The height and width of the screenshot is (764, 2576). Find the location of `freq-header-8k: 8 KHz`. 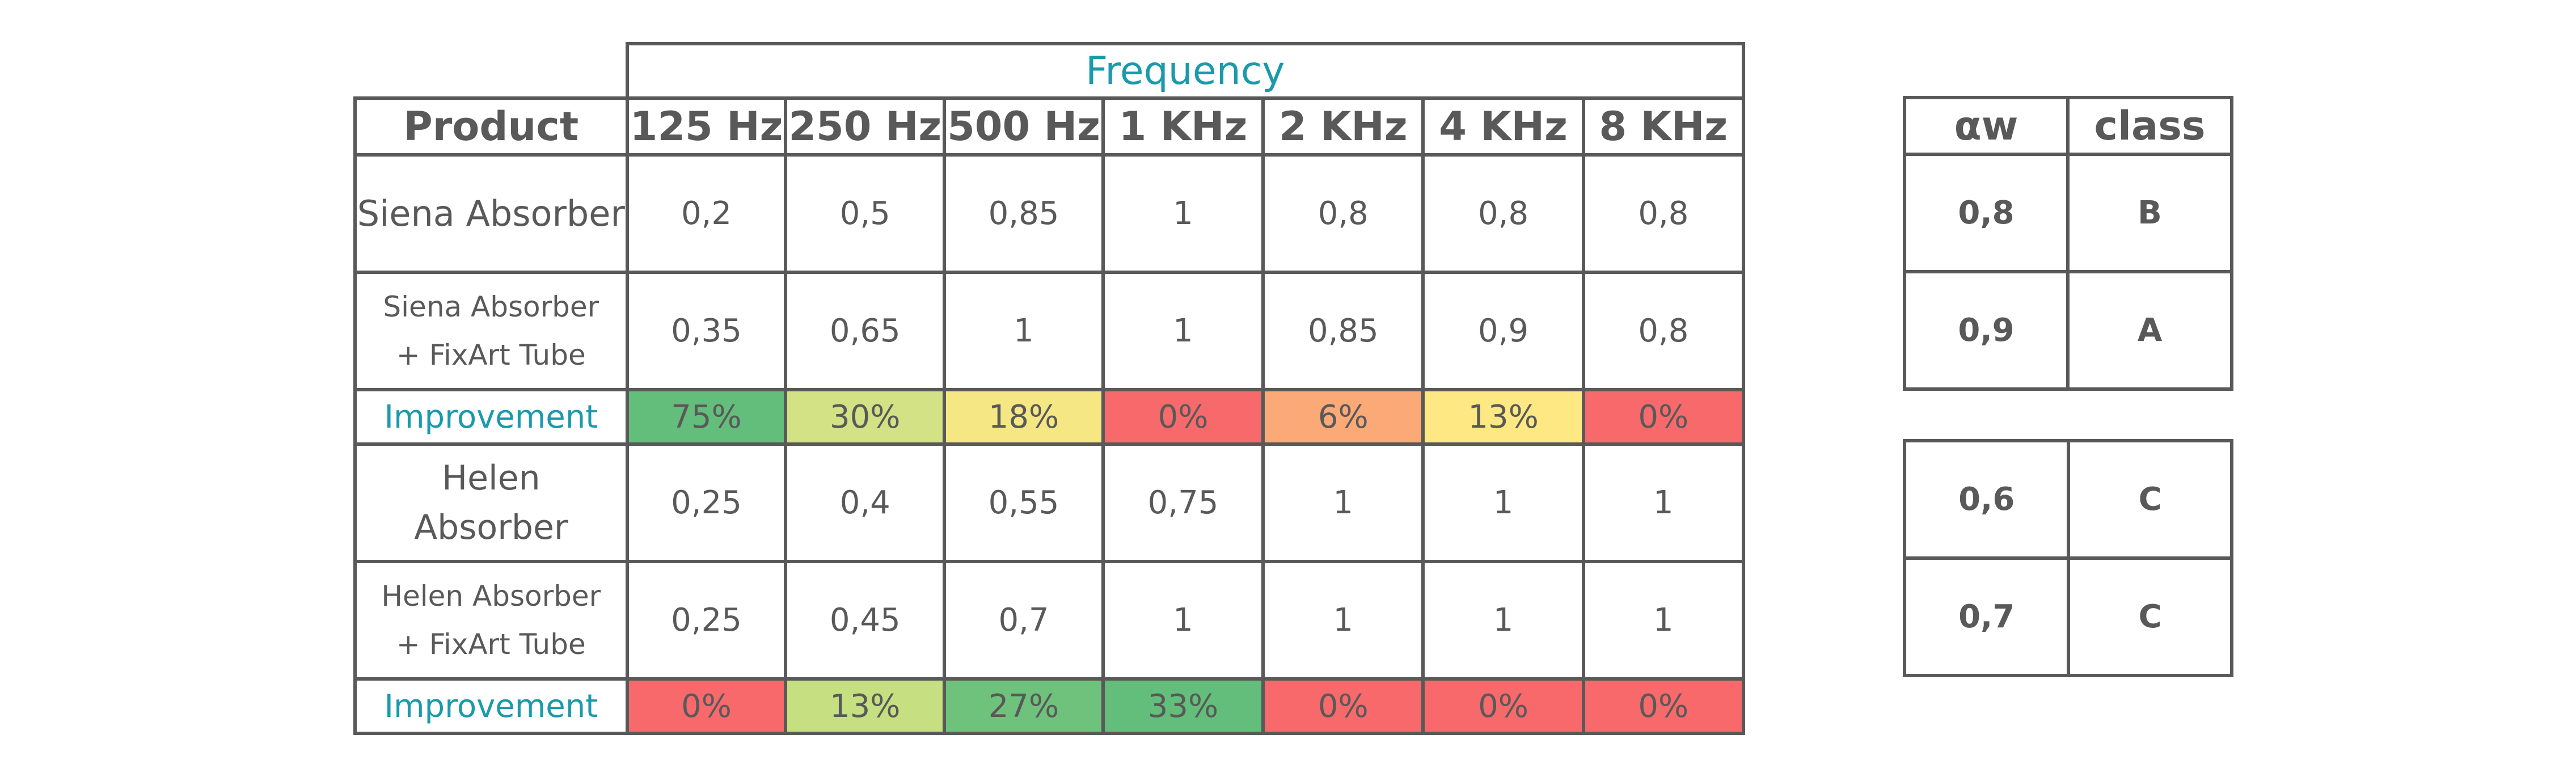

freq-header-8k: 8 KHz is located at coordinates (1663, 126).